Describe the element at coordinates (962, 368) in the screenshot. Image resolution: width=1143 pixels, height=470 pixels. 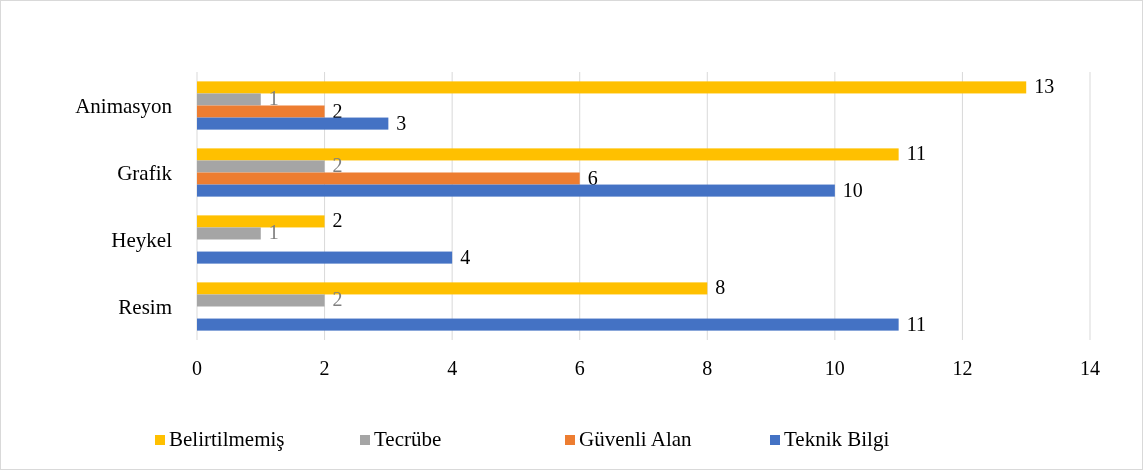
I see `x-tick-label: 12` at that location.